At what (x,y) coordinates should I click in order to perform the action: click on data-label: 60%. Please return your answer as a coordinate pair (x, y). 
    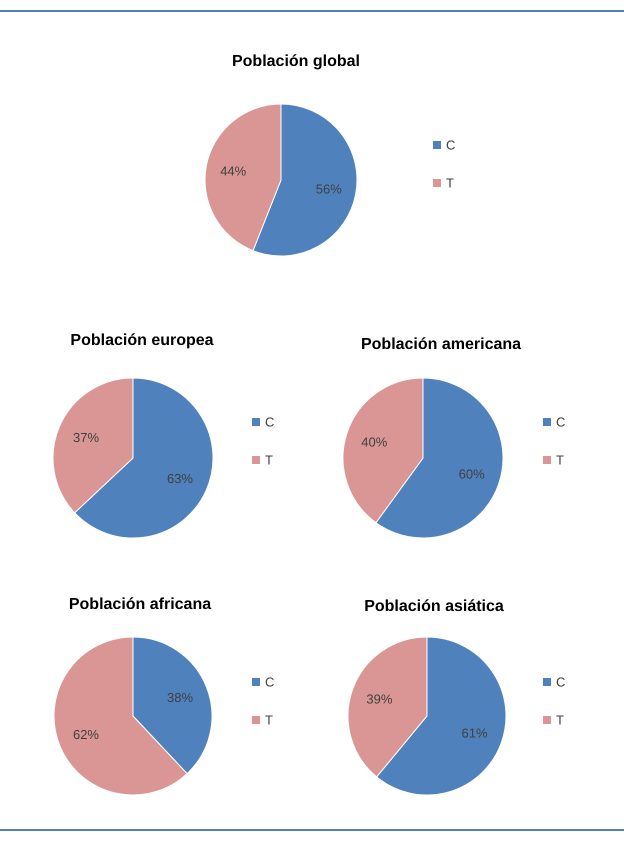
    Looking at the image, I should click on (472, 474).